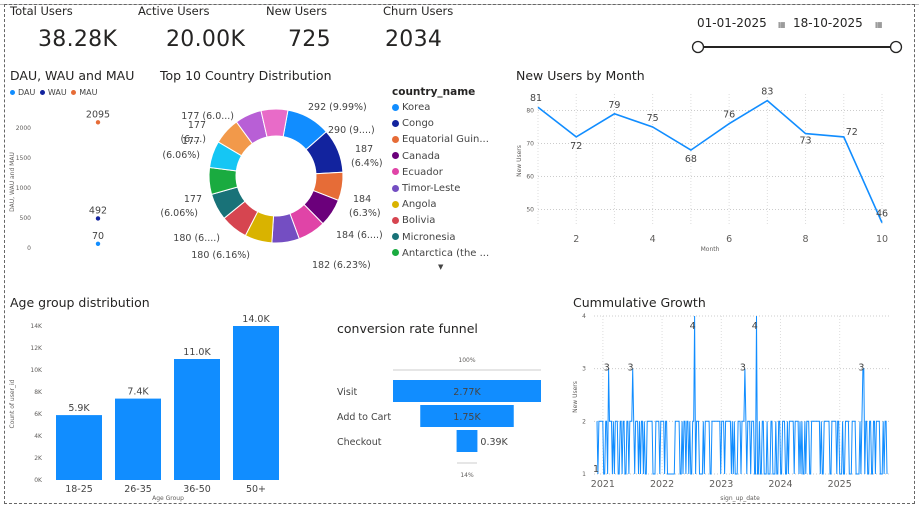 The image size is (919, 511). Describe the element at coordinates (729, 239) in the screenshot. I see `x-tick-label: 6` at that location.